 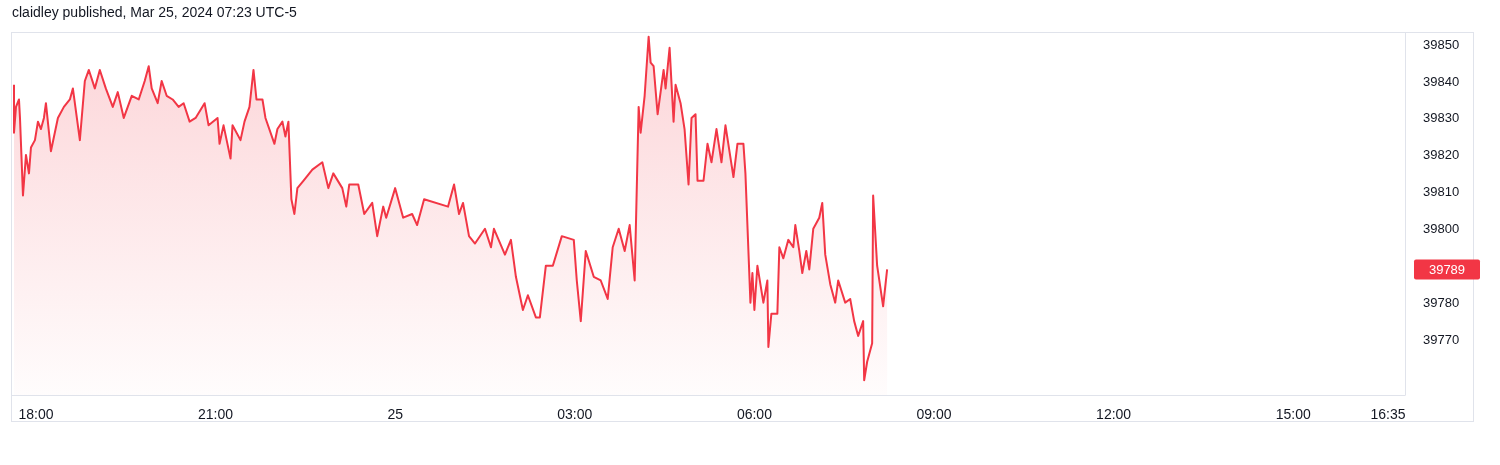 I want to click on x-tick-label: 21:00, so click(x=216, y=414).